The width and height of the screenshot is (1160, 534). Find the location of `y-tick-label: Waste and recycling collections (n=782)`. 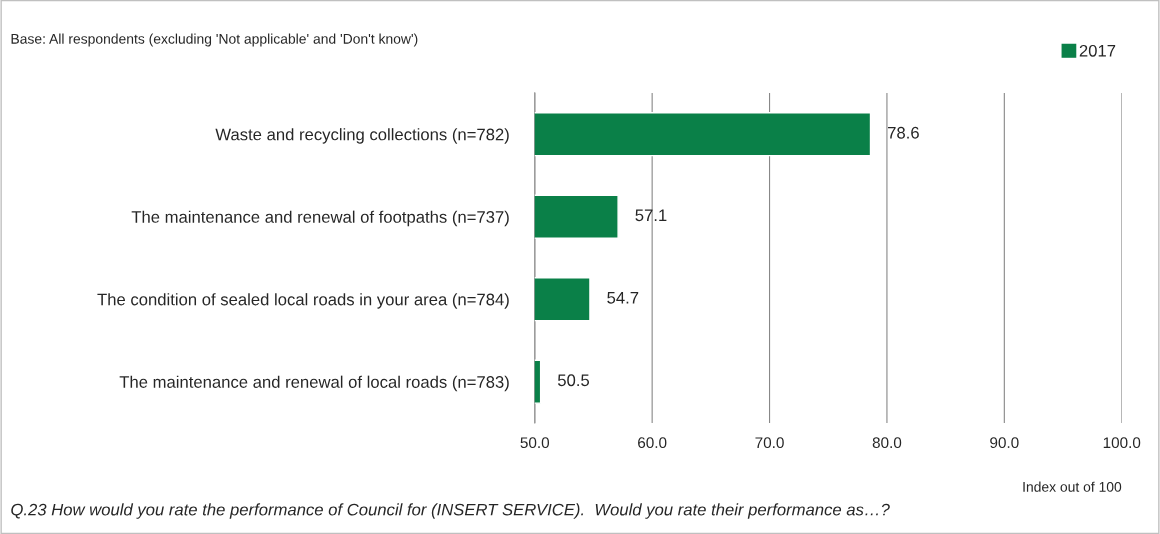

y-tick-label: Waste and recycling collections (n=782) is located at coordinates (362, 136).